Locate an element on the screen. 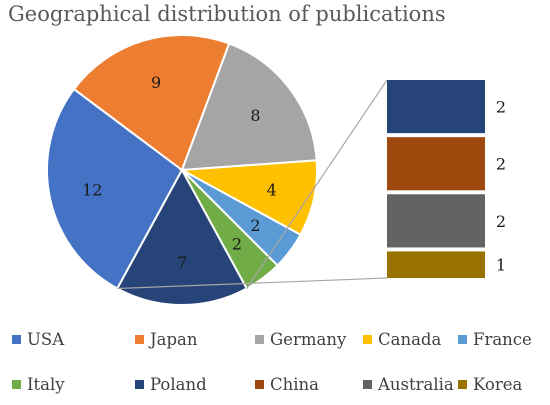 Image resolution: width=550 pixels, height=405 pixels. pie-slice-other is located at coordinates (182, 237).